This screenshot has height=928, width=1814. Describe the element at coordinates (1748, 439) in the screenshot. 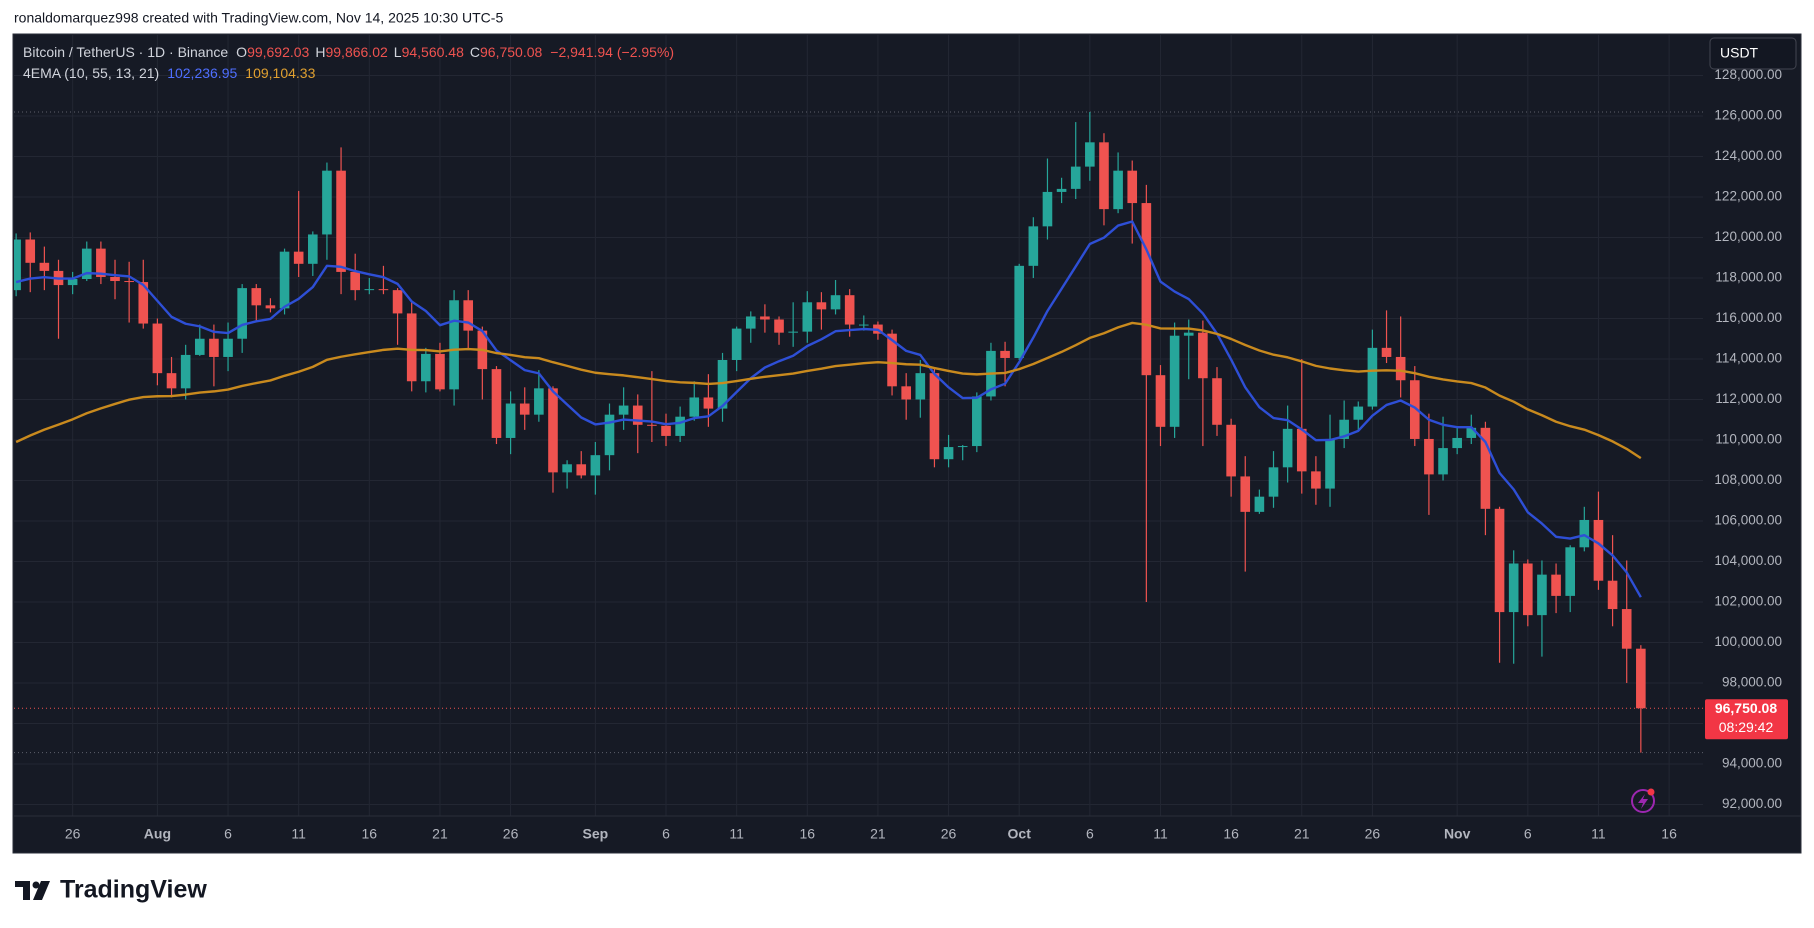

I see `y-tick-label: 110,000.00` at that location.